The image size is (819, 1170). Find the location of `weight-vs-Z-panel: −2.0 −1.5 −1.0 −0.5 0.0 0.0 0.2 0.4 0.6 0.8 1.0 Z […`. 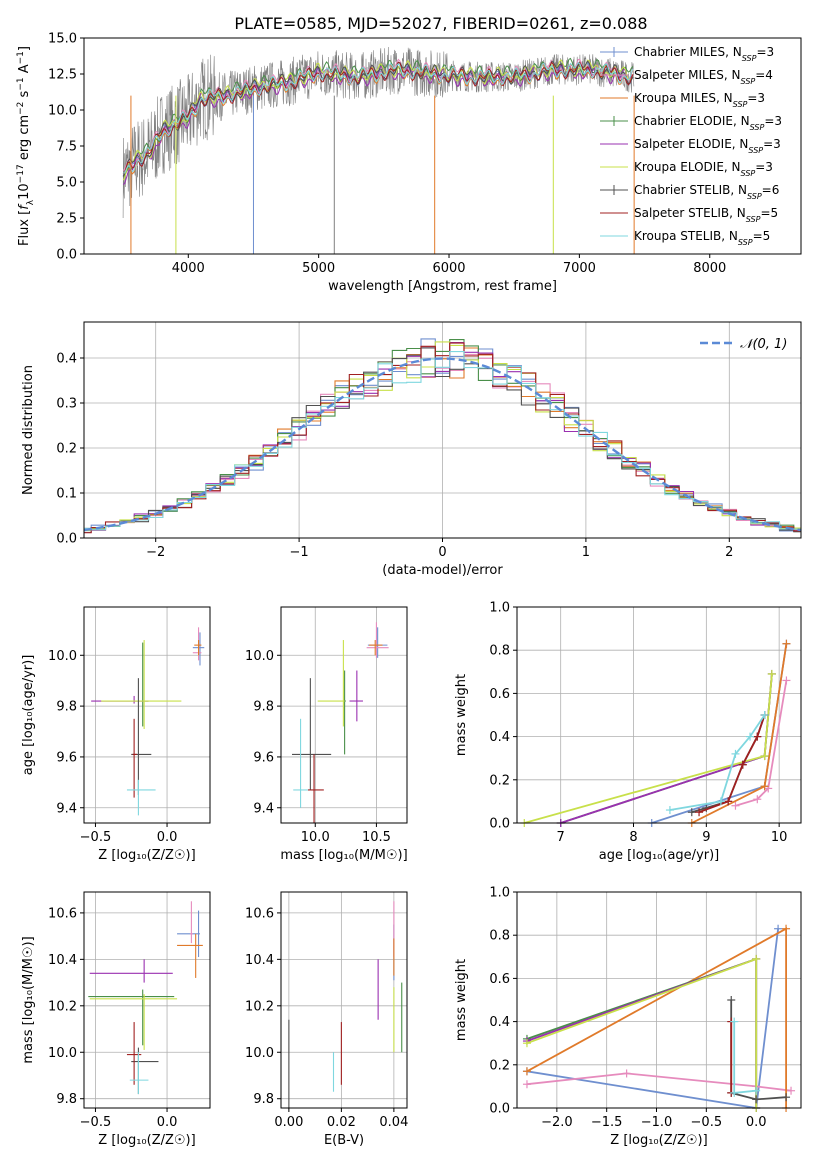

weight-vs-Z-panel: −2.0 −1.5 −1.0 −0.5 0.0 0.0 0.2 0.4 0.6 0.8 1.0 Z [… is located at coordinates (628, 1017).